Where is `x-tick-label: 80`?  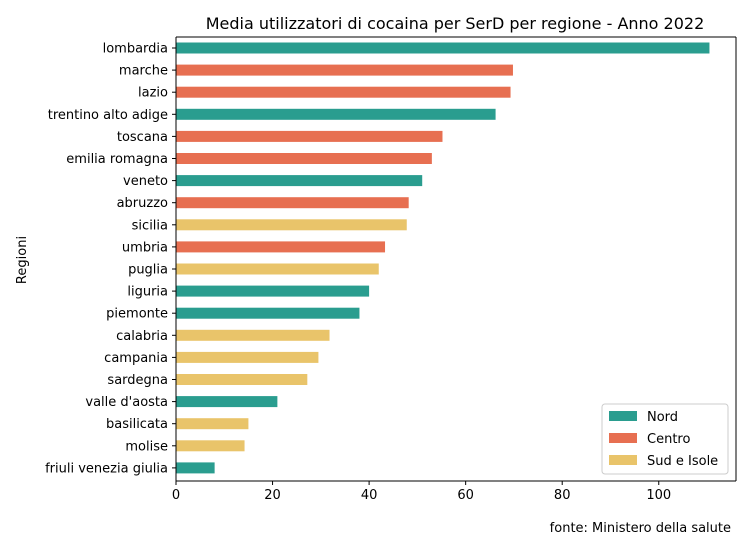
x-tick-label: 80 is located at coordinates (562, 495).